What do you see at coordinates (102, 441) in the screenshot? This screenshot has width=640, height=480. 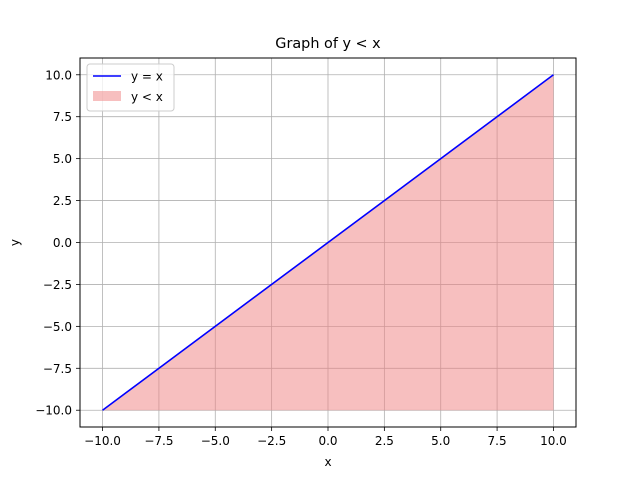 I see `x-tick-label-0: −10.0` at bounding box center [102, 441].